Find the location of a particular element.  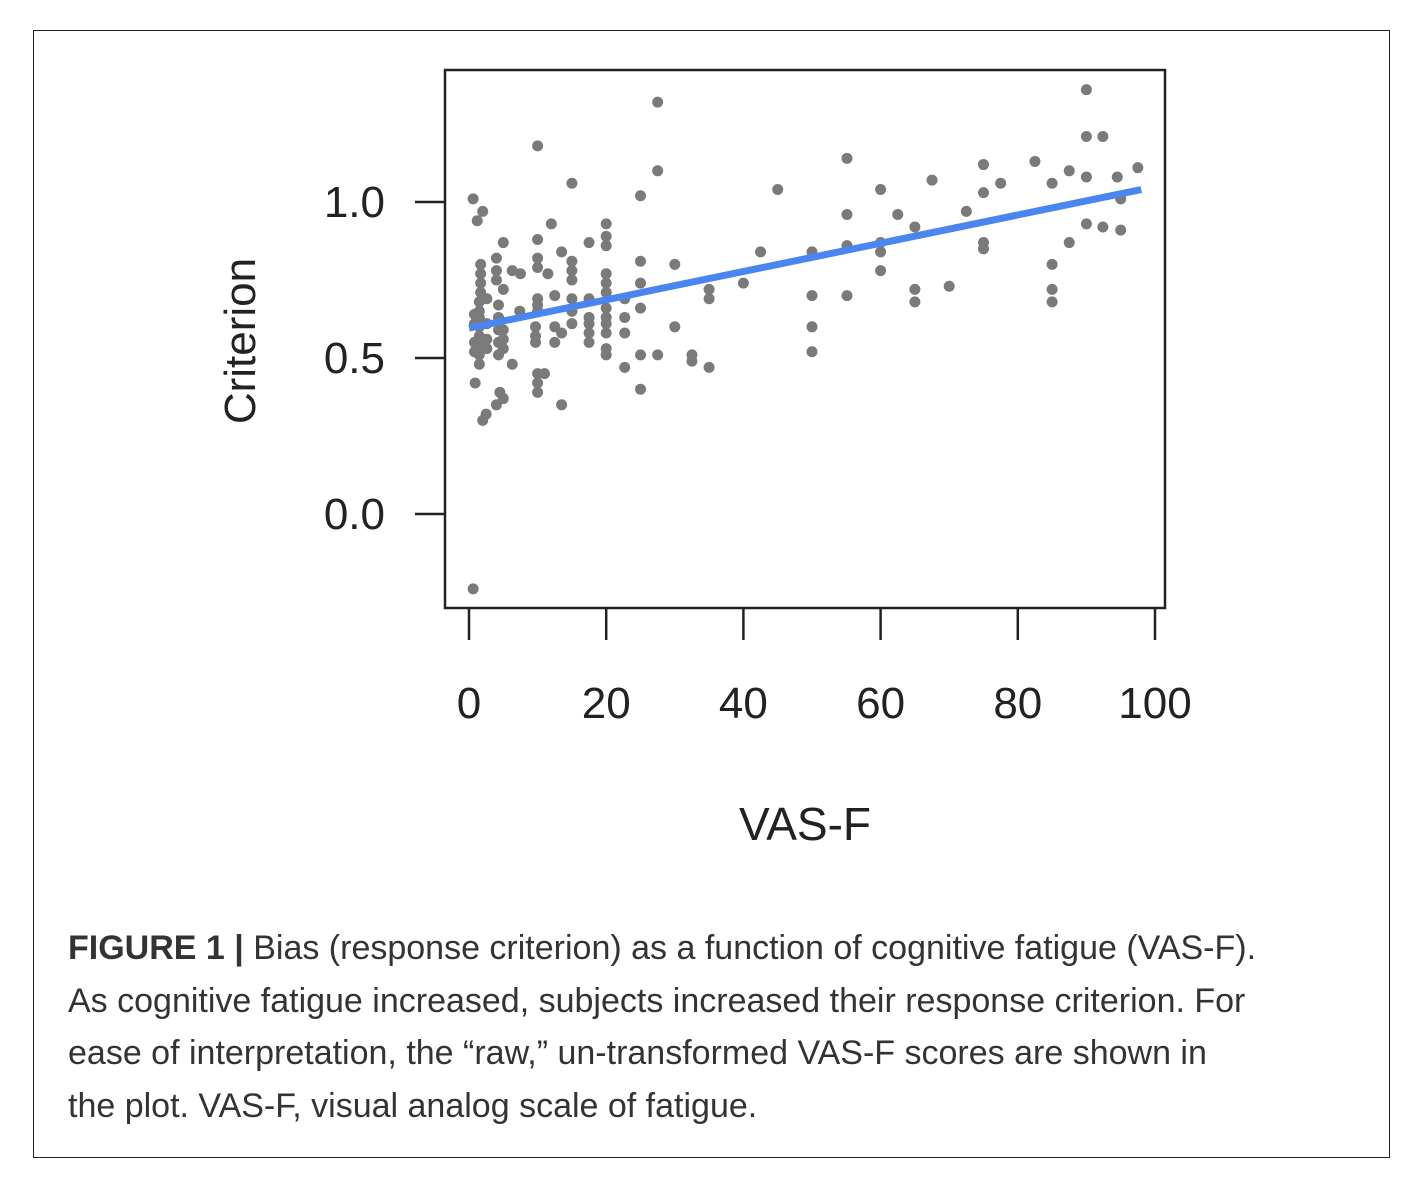

x-tick-label: 80 is located at coordinates (1017, 703).